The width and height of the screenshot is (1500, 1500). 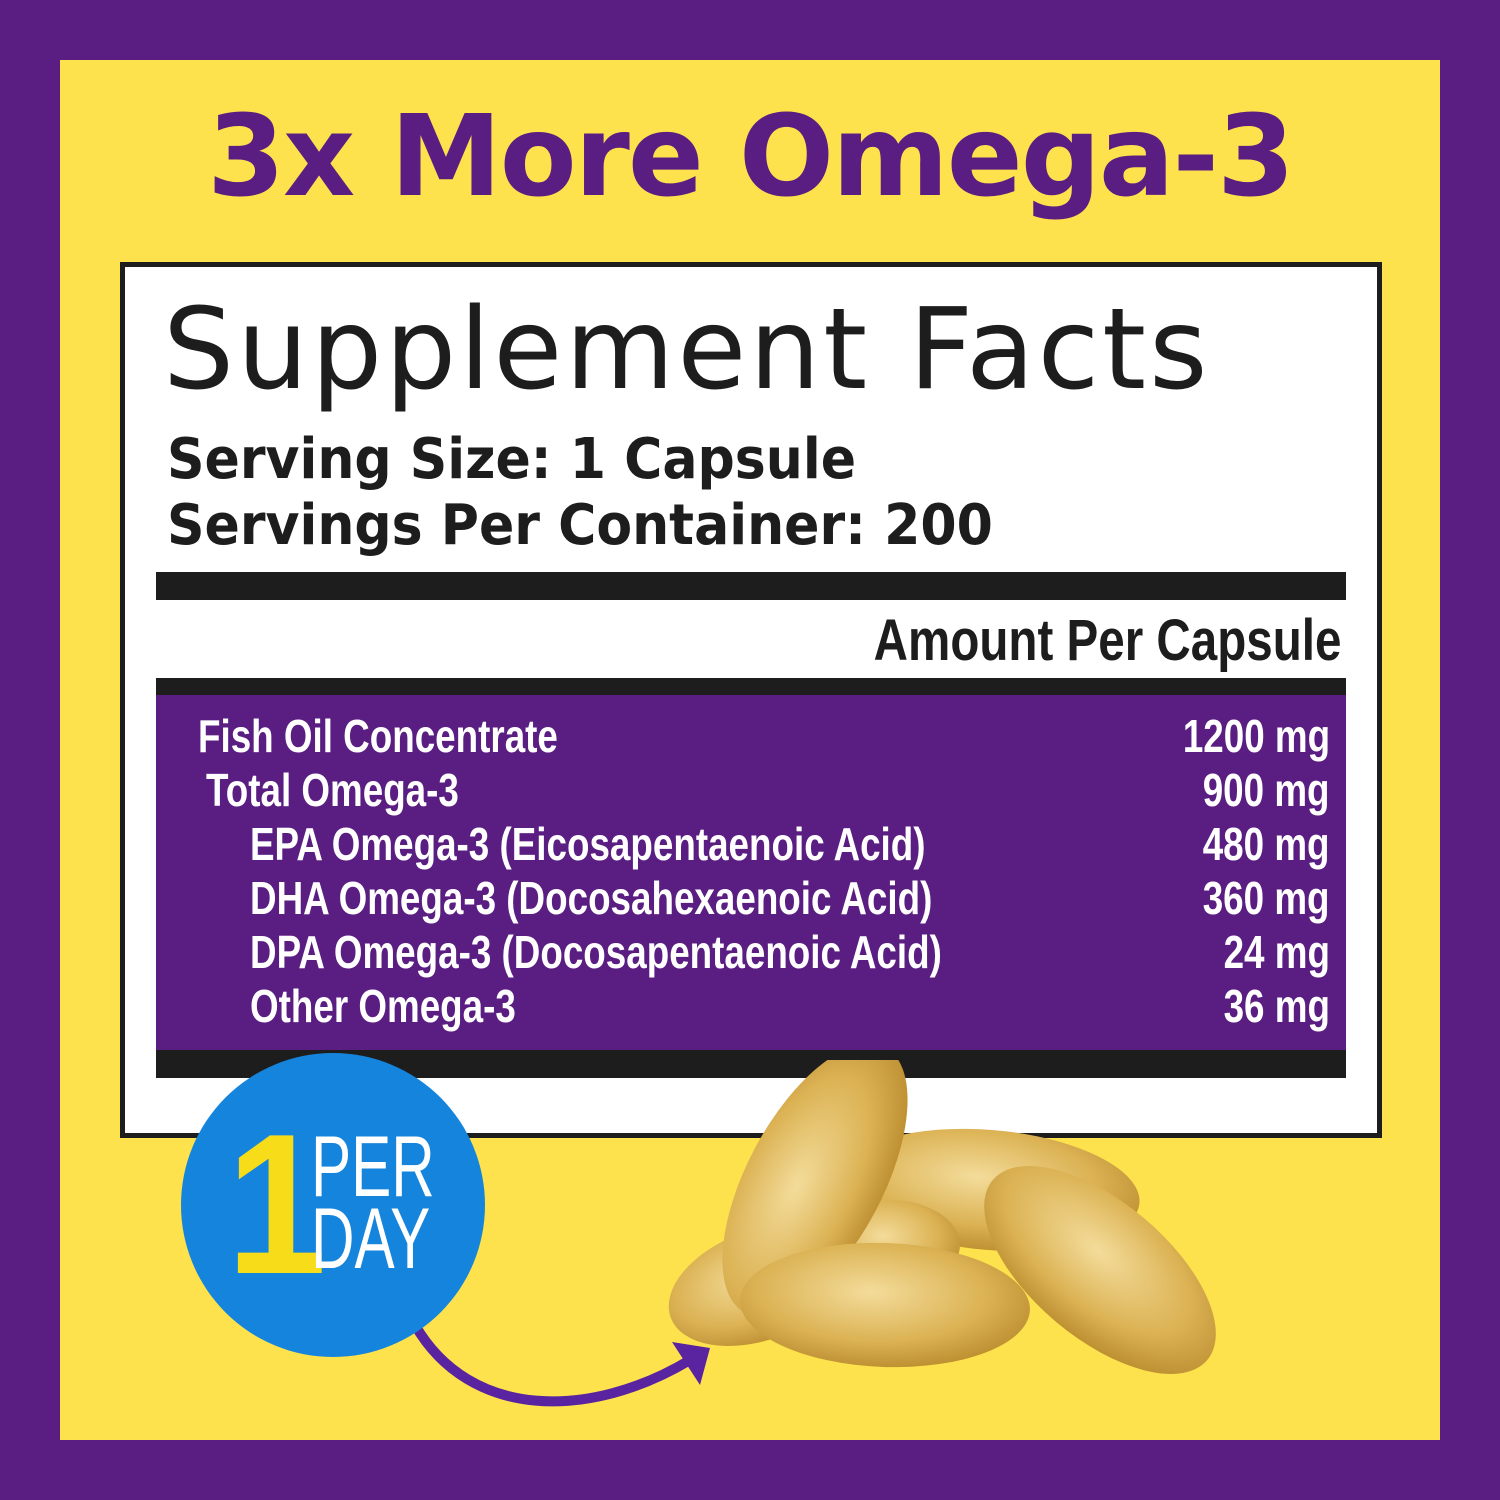 What do you see at coordinates (1276, 952) in the screenshot?
I see `nutrient-value: 24 mg` at bounding box center [1276, 952].